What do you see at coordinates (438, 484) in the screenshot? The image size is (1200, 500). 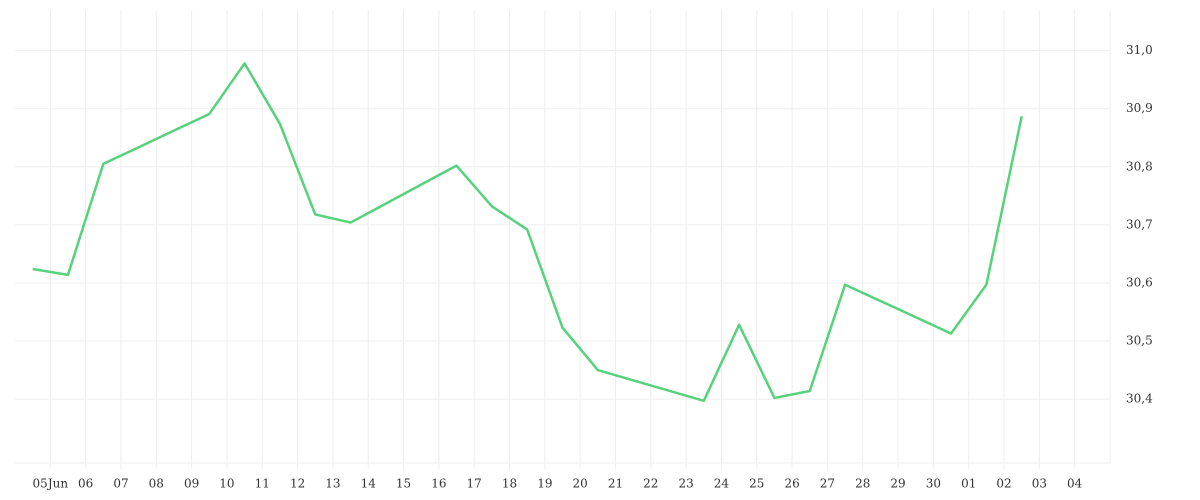 I see `x-tick-label: 16` at bounding box center [438, 484].